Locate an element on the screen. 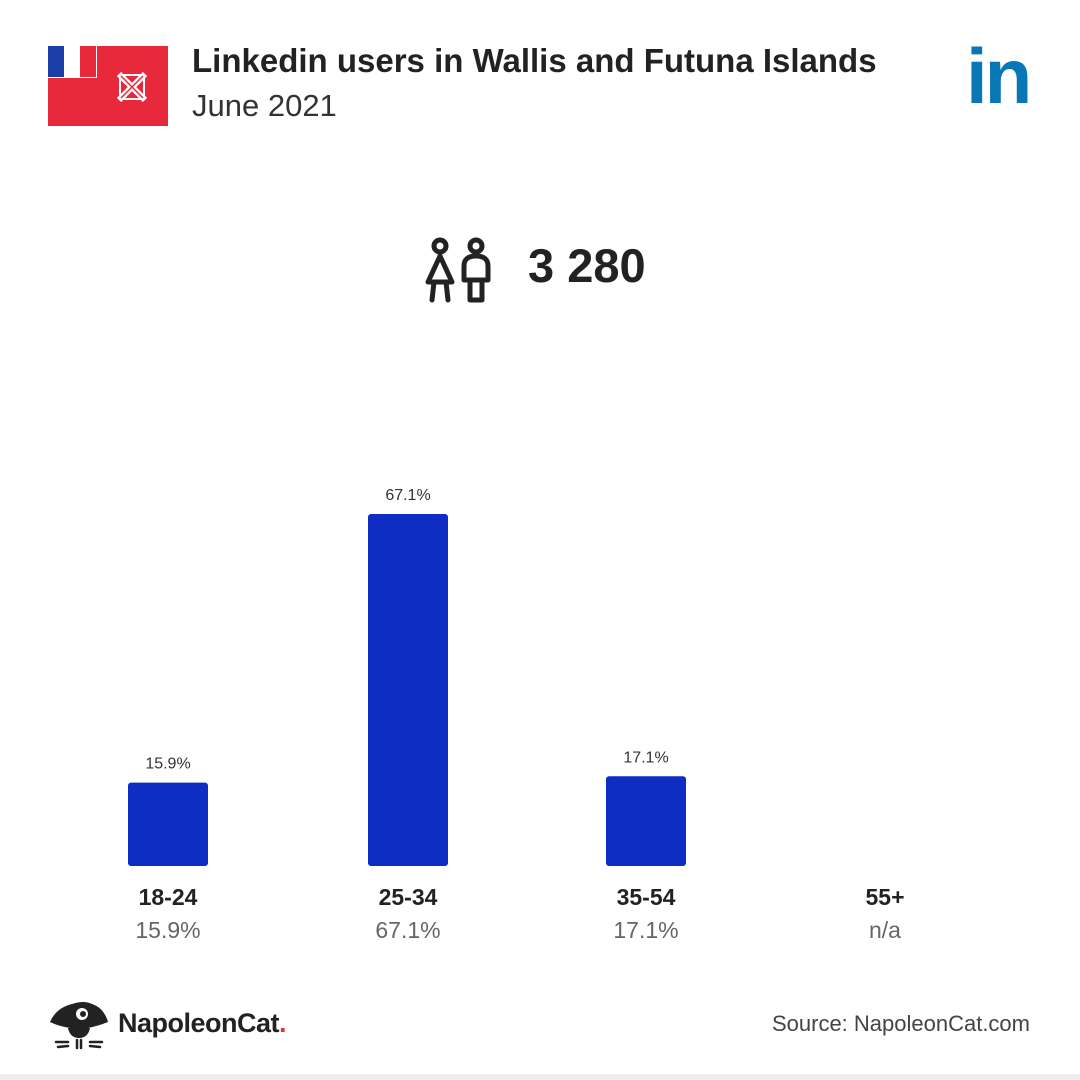 Image resolution: width=1080 pixels, height=1080 pixels. total-users-value: 3 280 is located at coordinates (587, 265).